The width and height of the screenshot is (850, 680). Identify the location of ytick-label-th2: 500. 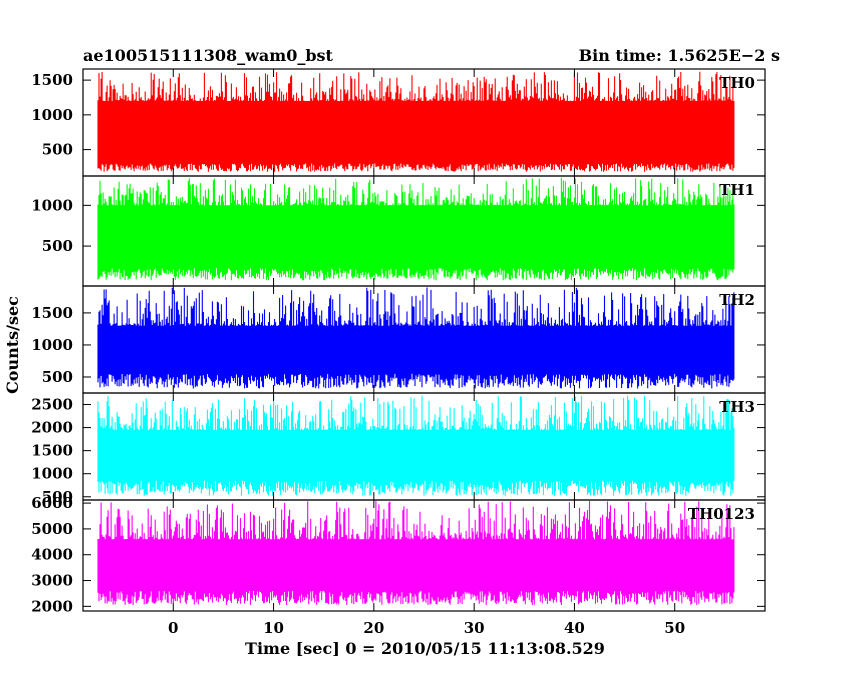
(57, 377).